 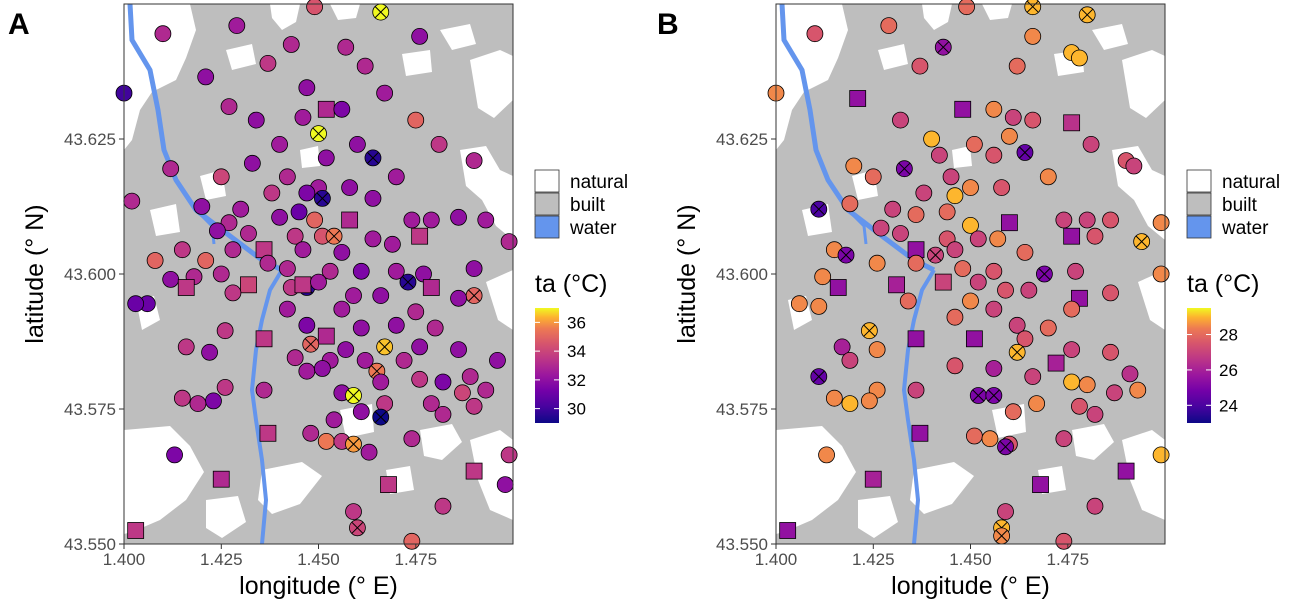 I want to click on colorbar-tick-label: 34, so click(x=576, y=351).